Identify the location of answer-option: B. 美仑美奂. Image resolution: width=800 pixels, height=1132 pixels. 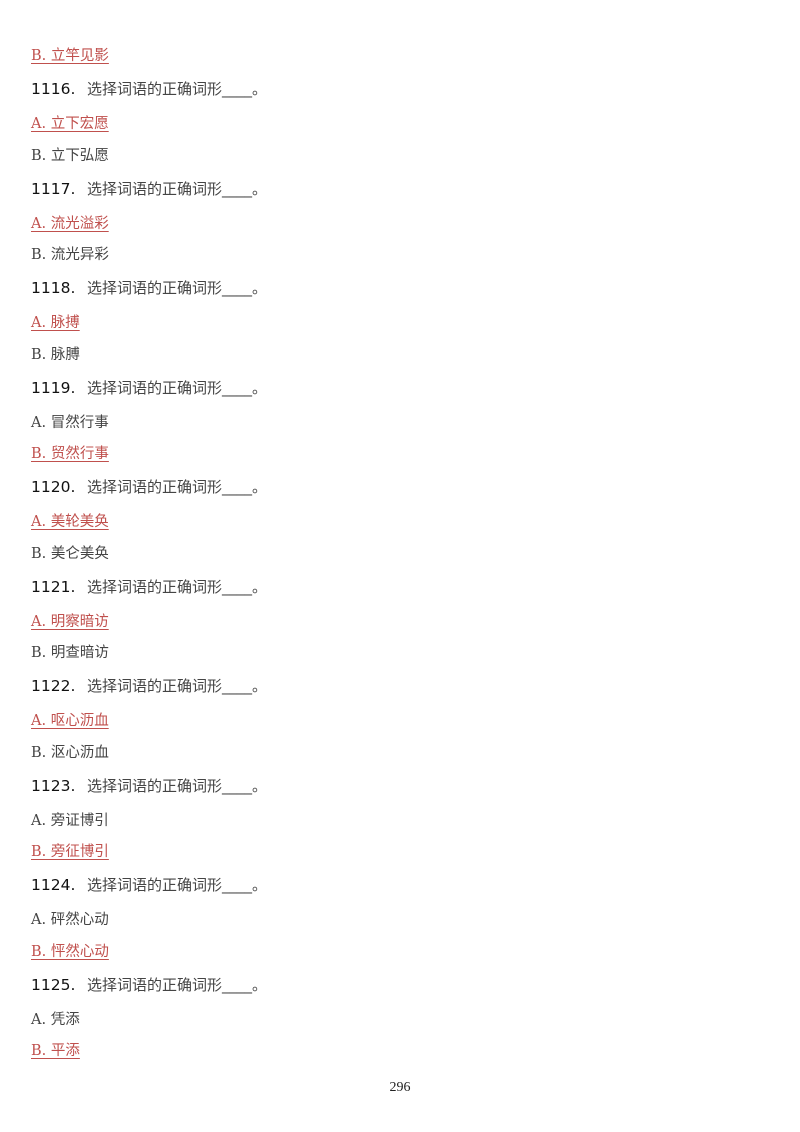
(70, 553).